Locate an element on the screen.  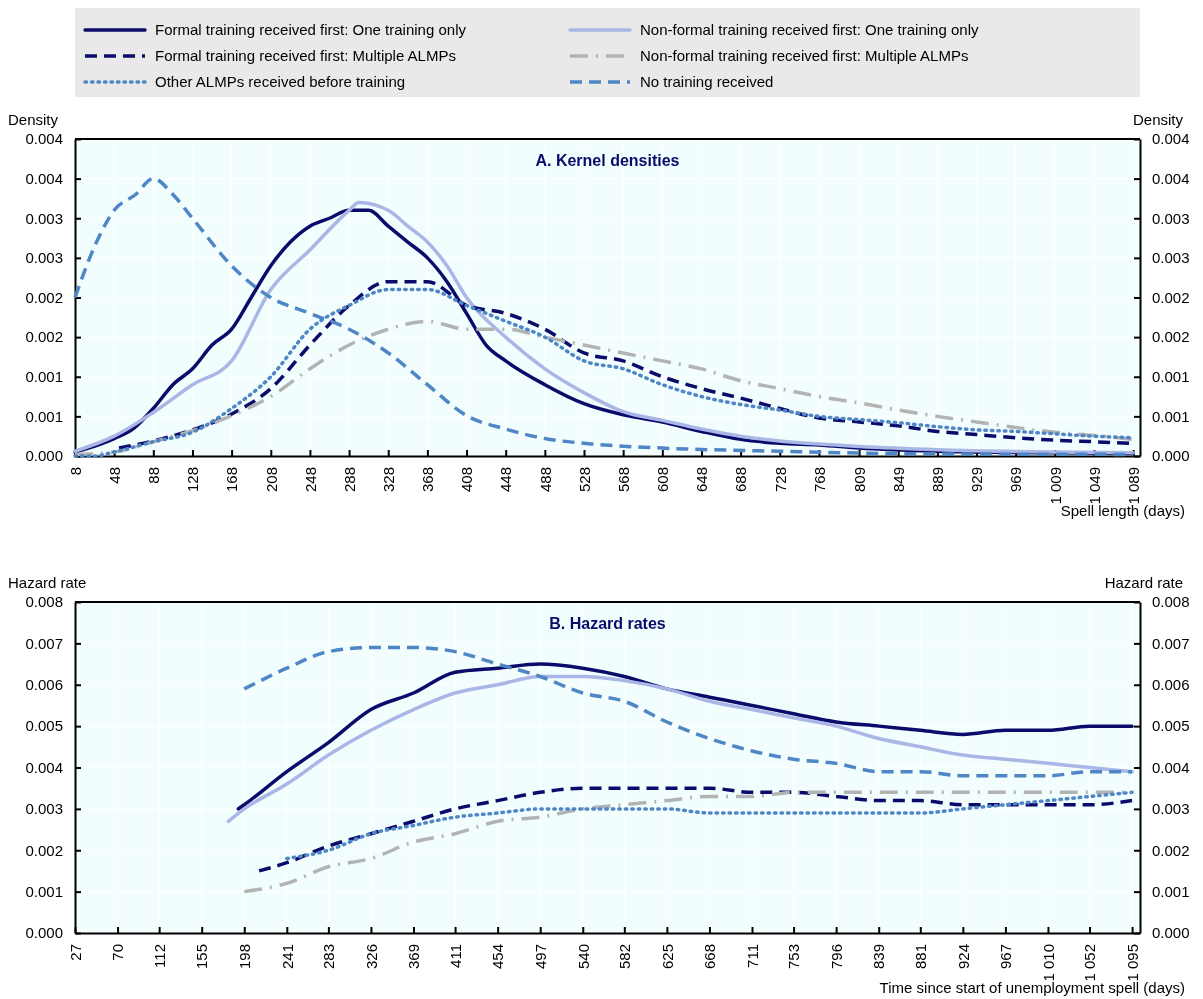
x-tick-label: 326 is located at coordinates (371, 957).